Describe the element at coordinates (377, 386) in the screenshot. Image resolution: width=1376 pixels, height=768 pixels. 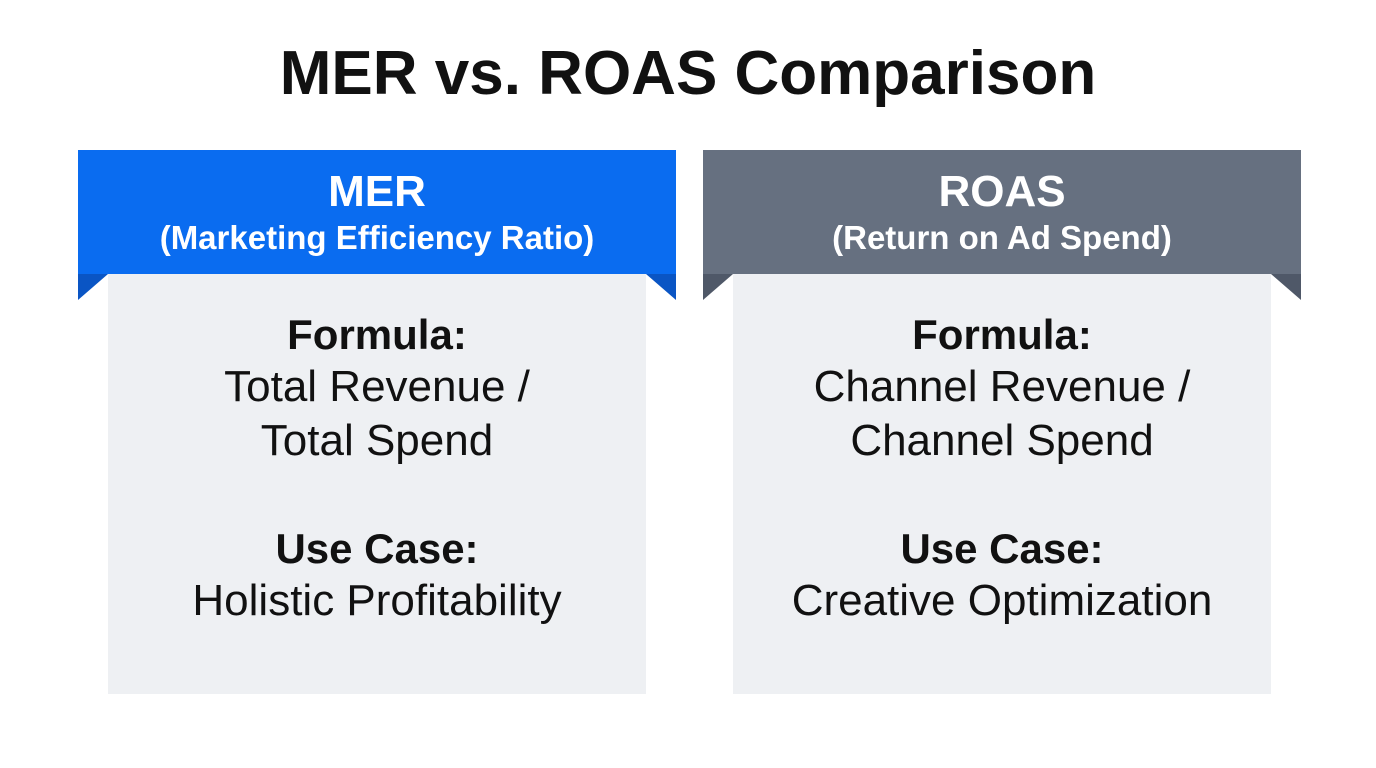
I see `formula-line-1: Total Revenue /` at that location.